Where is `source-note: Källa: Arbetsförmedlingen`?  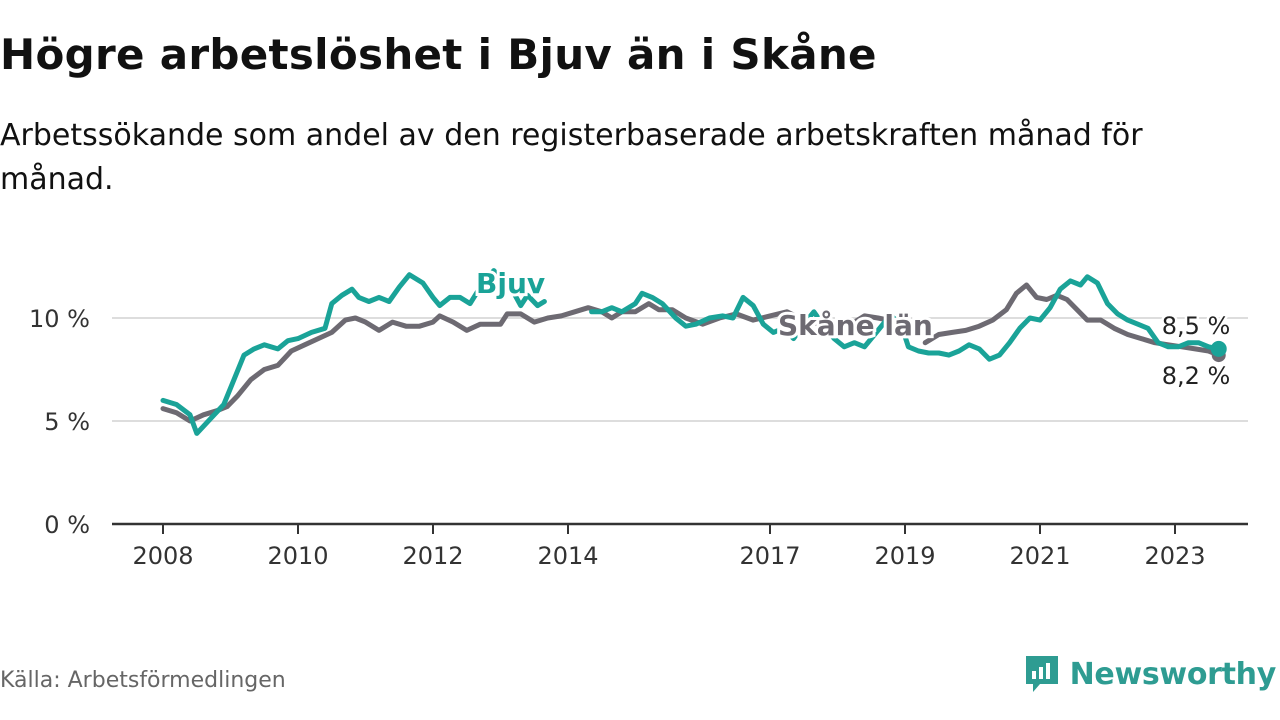 source-note: Källa: Arbetsförmedlingen is located at coordinates (143, 680).